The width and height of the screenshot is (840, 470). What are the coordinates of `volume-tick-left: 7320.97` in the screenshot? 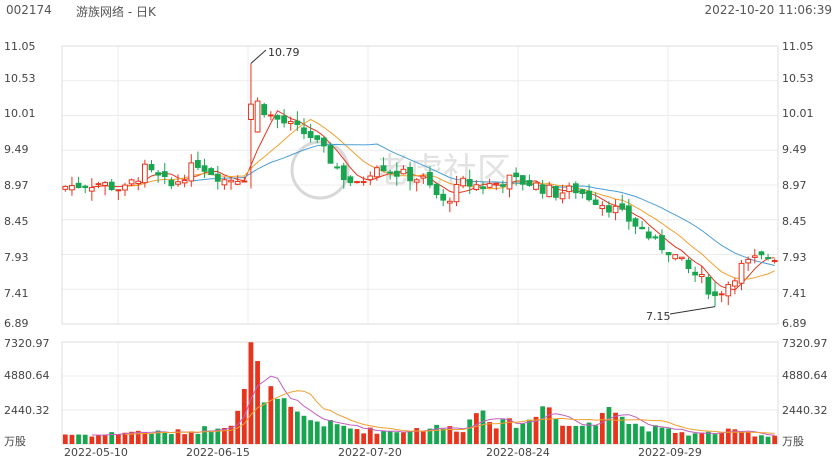 It's located at (27, 343).